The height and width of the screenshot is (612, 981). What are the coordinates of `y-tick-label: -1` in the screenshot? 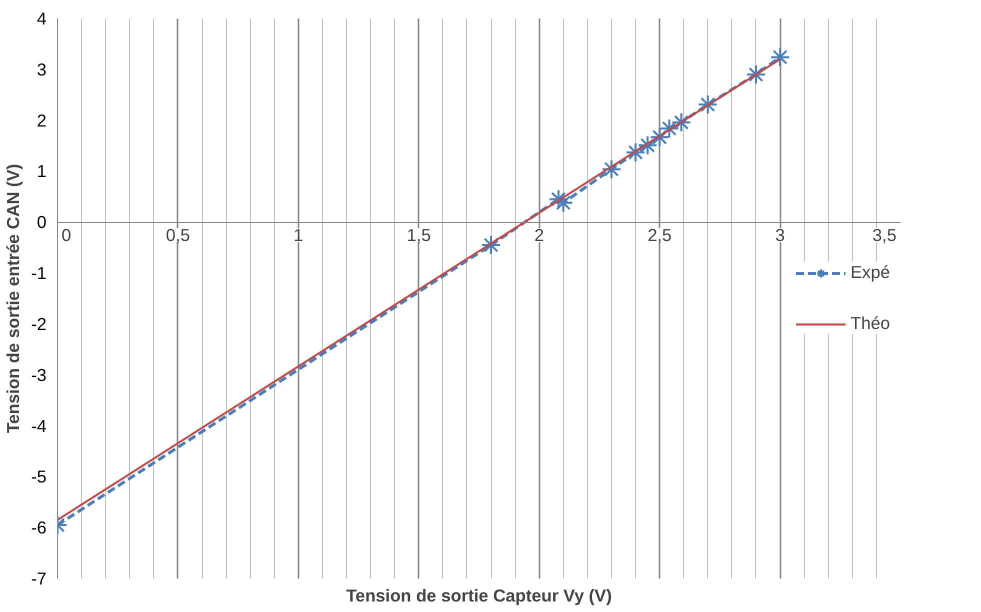 It's located at (39, 273).